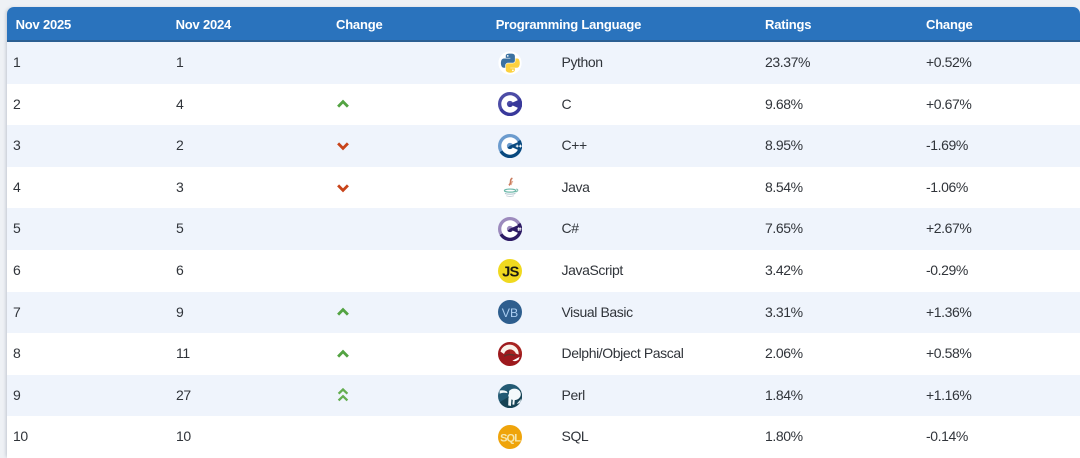 The width and height of the screenshot is (1080, 458). What do you see at coordinates (510, 313) in the screenshot?
I see `svg-text: VB` at bounding box center [510, 313].